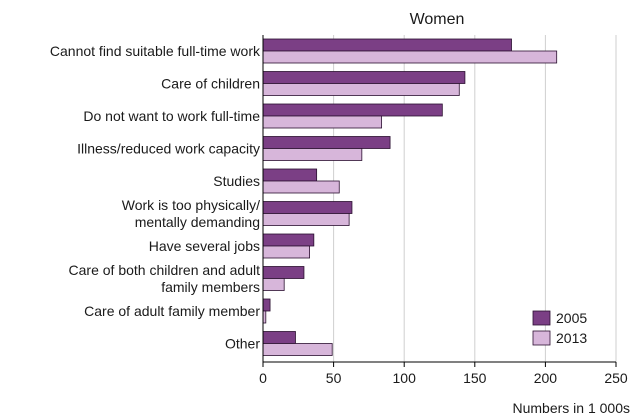  I want to click on legend-label-2013: 2013, so click(571, 338).